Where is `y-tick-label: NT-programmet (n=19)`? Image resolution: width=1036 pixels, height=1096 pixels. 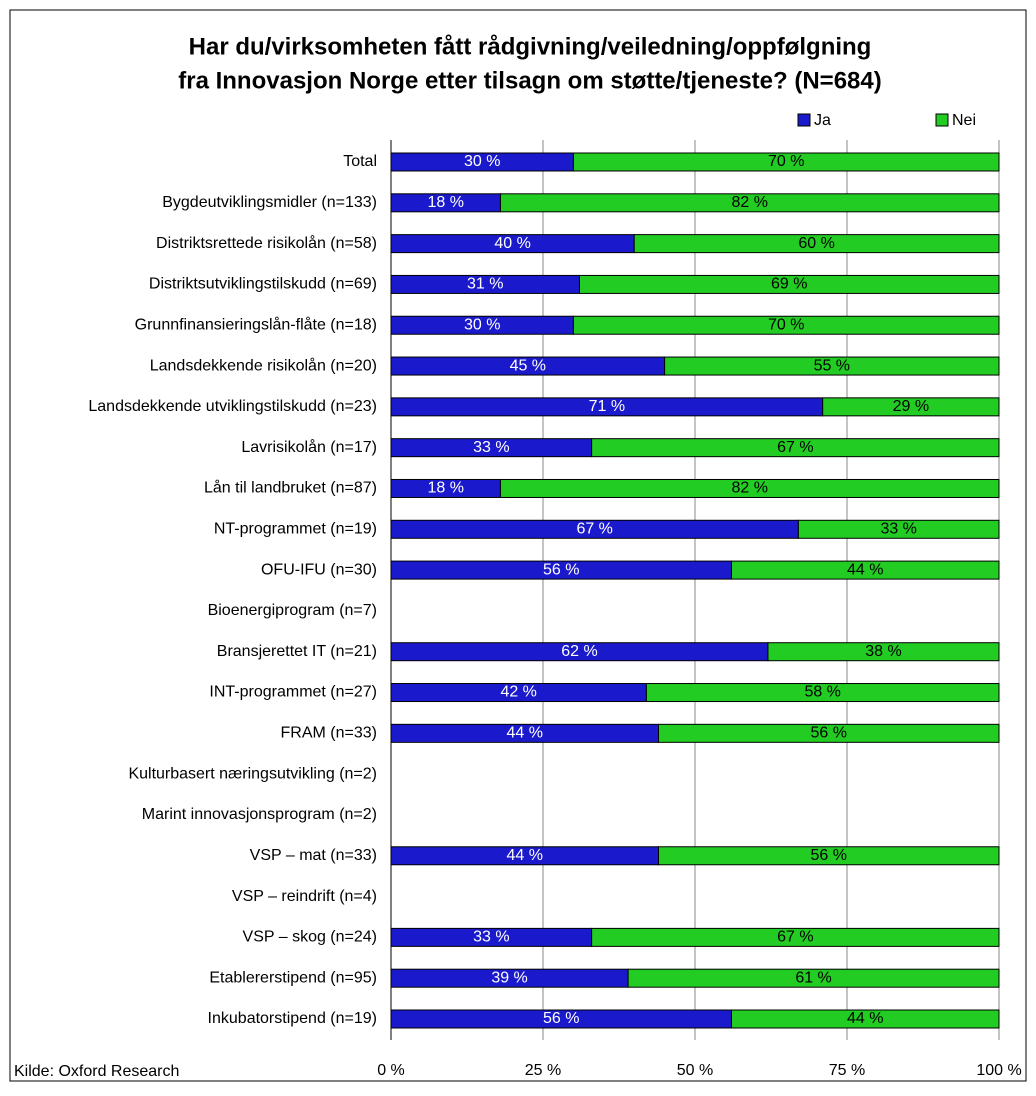
y-tick-label: NT-programmet (n=19) is located at coordinates (295, 529).